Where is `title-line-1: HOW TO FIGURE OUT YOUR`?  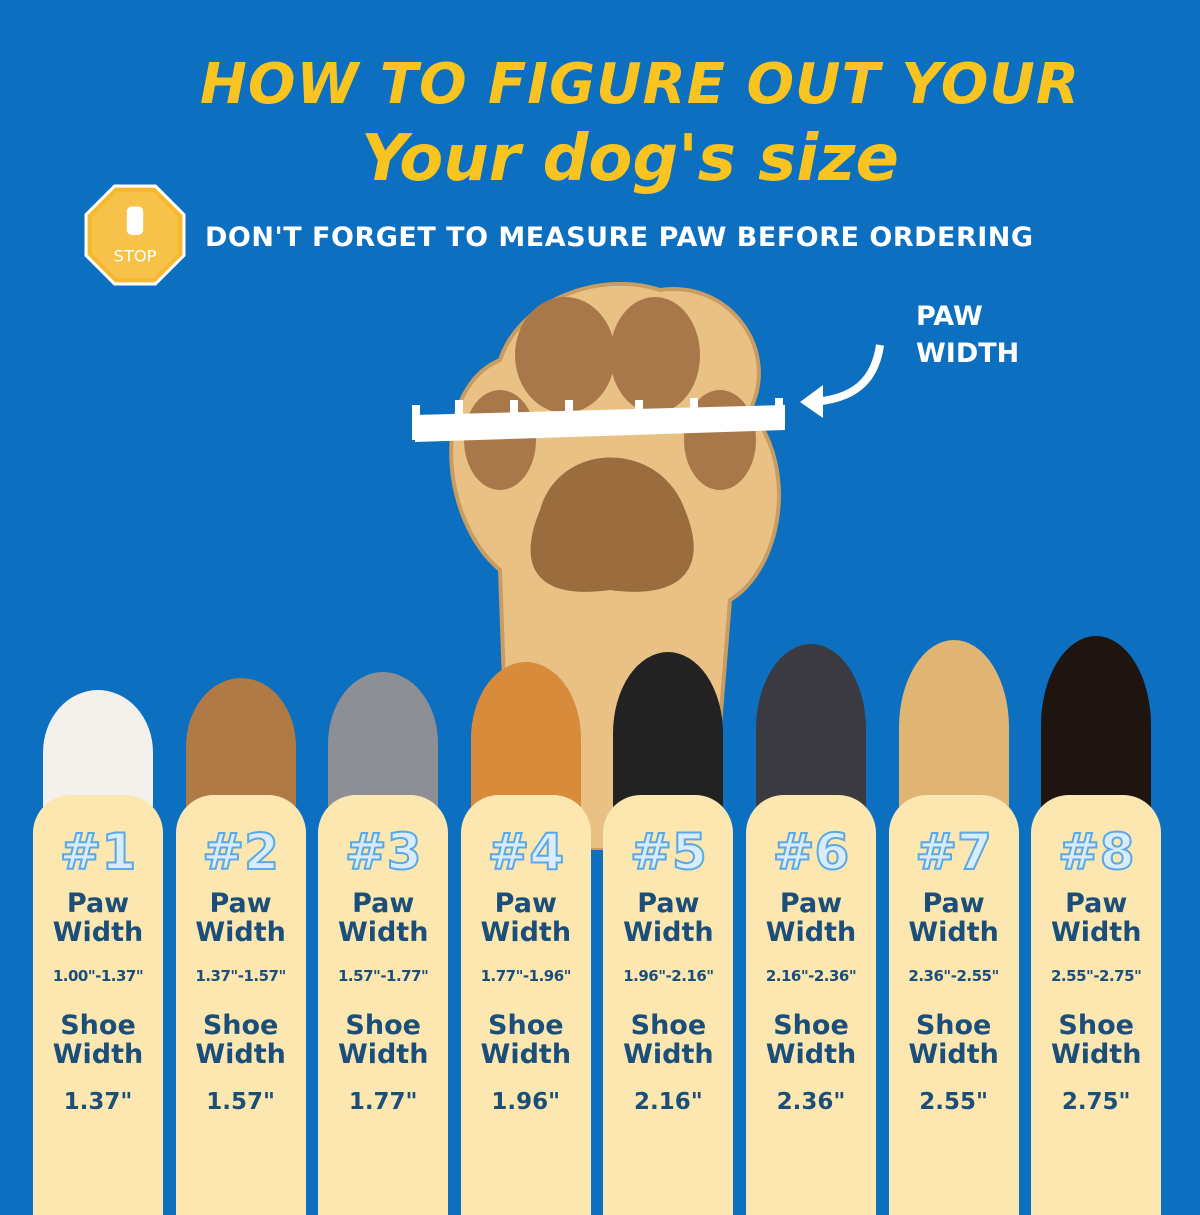 title-line-1: HOW TO FIGURE OUT YOUR is located at coordinates (640, 84).